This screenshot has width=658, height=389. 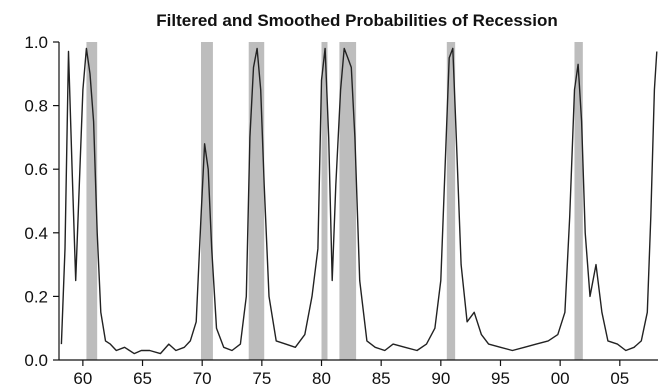 I want to click on x-tick-label: 75, so click(x=261, y=378).